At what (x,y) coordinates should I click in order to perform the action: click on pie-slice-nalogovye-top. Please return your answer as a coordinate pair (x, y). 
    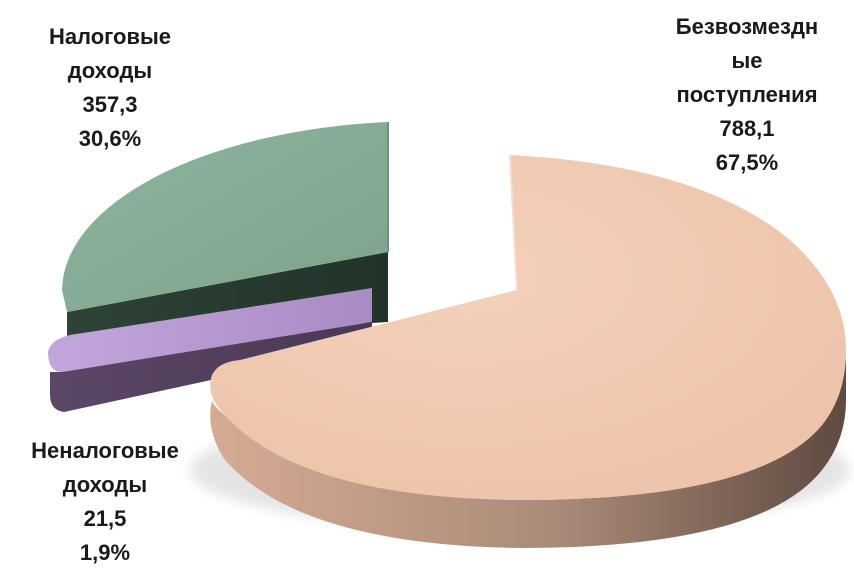
    Looking at the image, I should click on (225, 217).